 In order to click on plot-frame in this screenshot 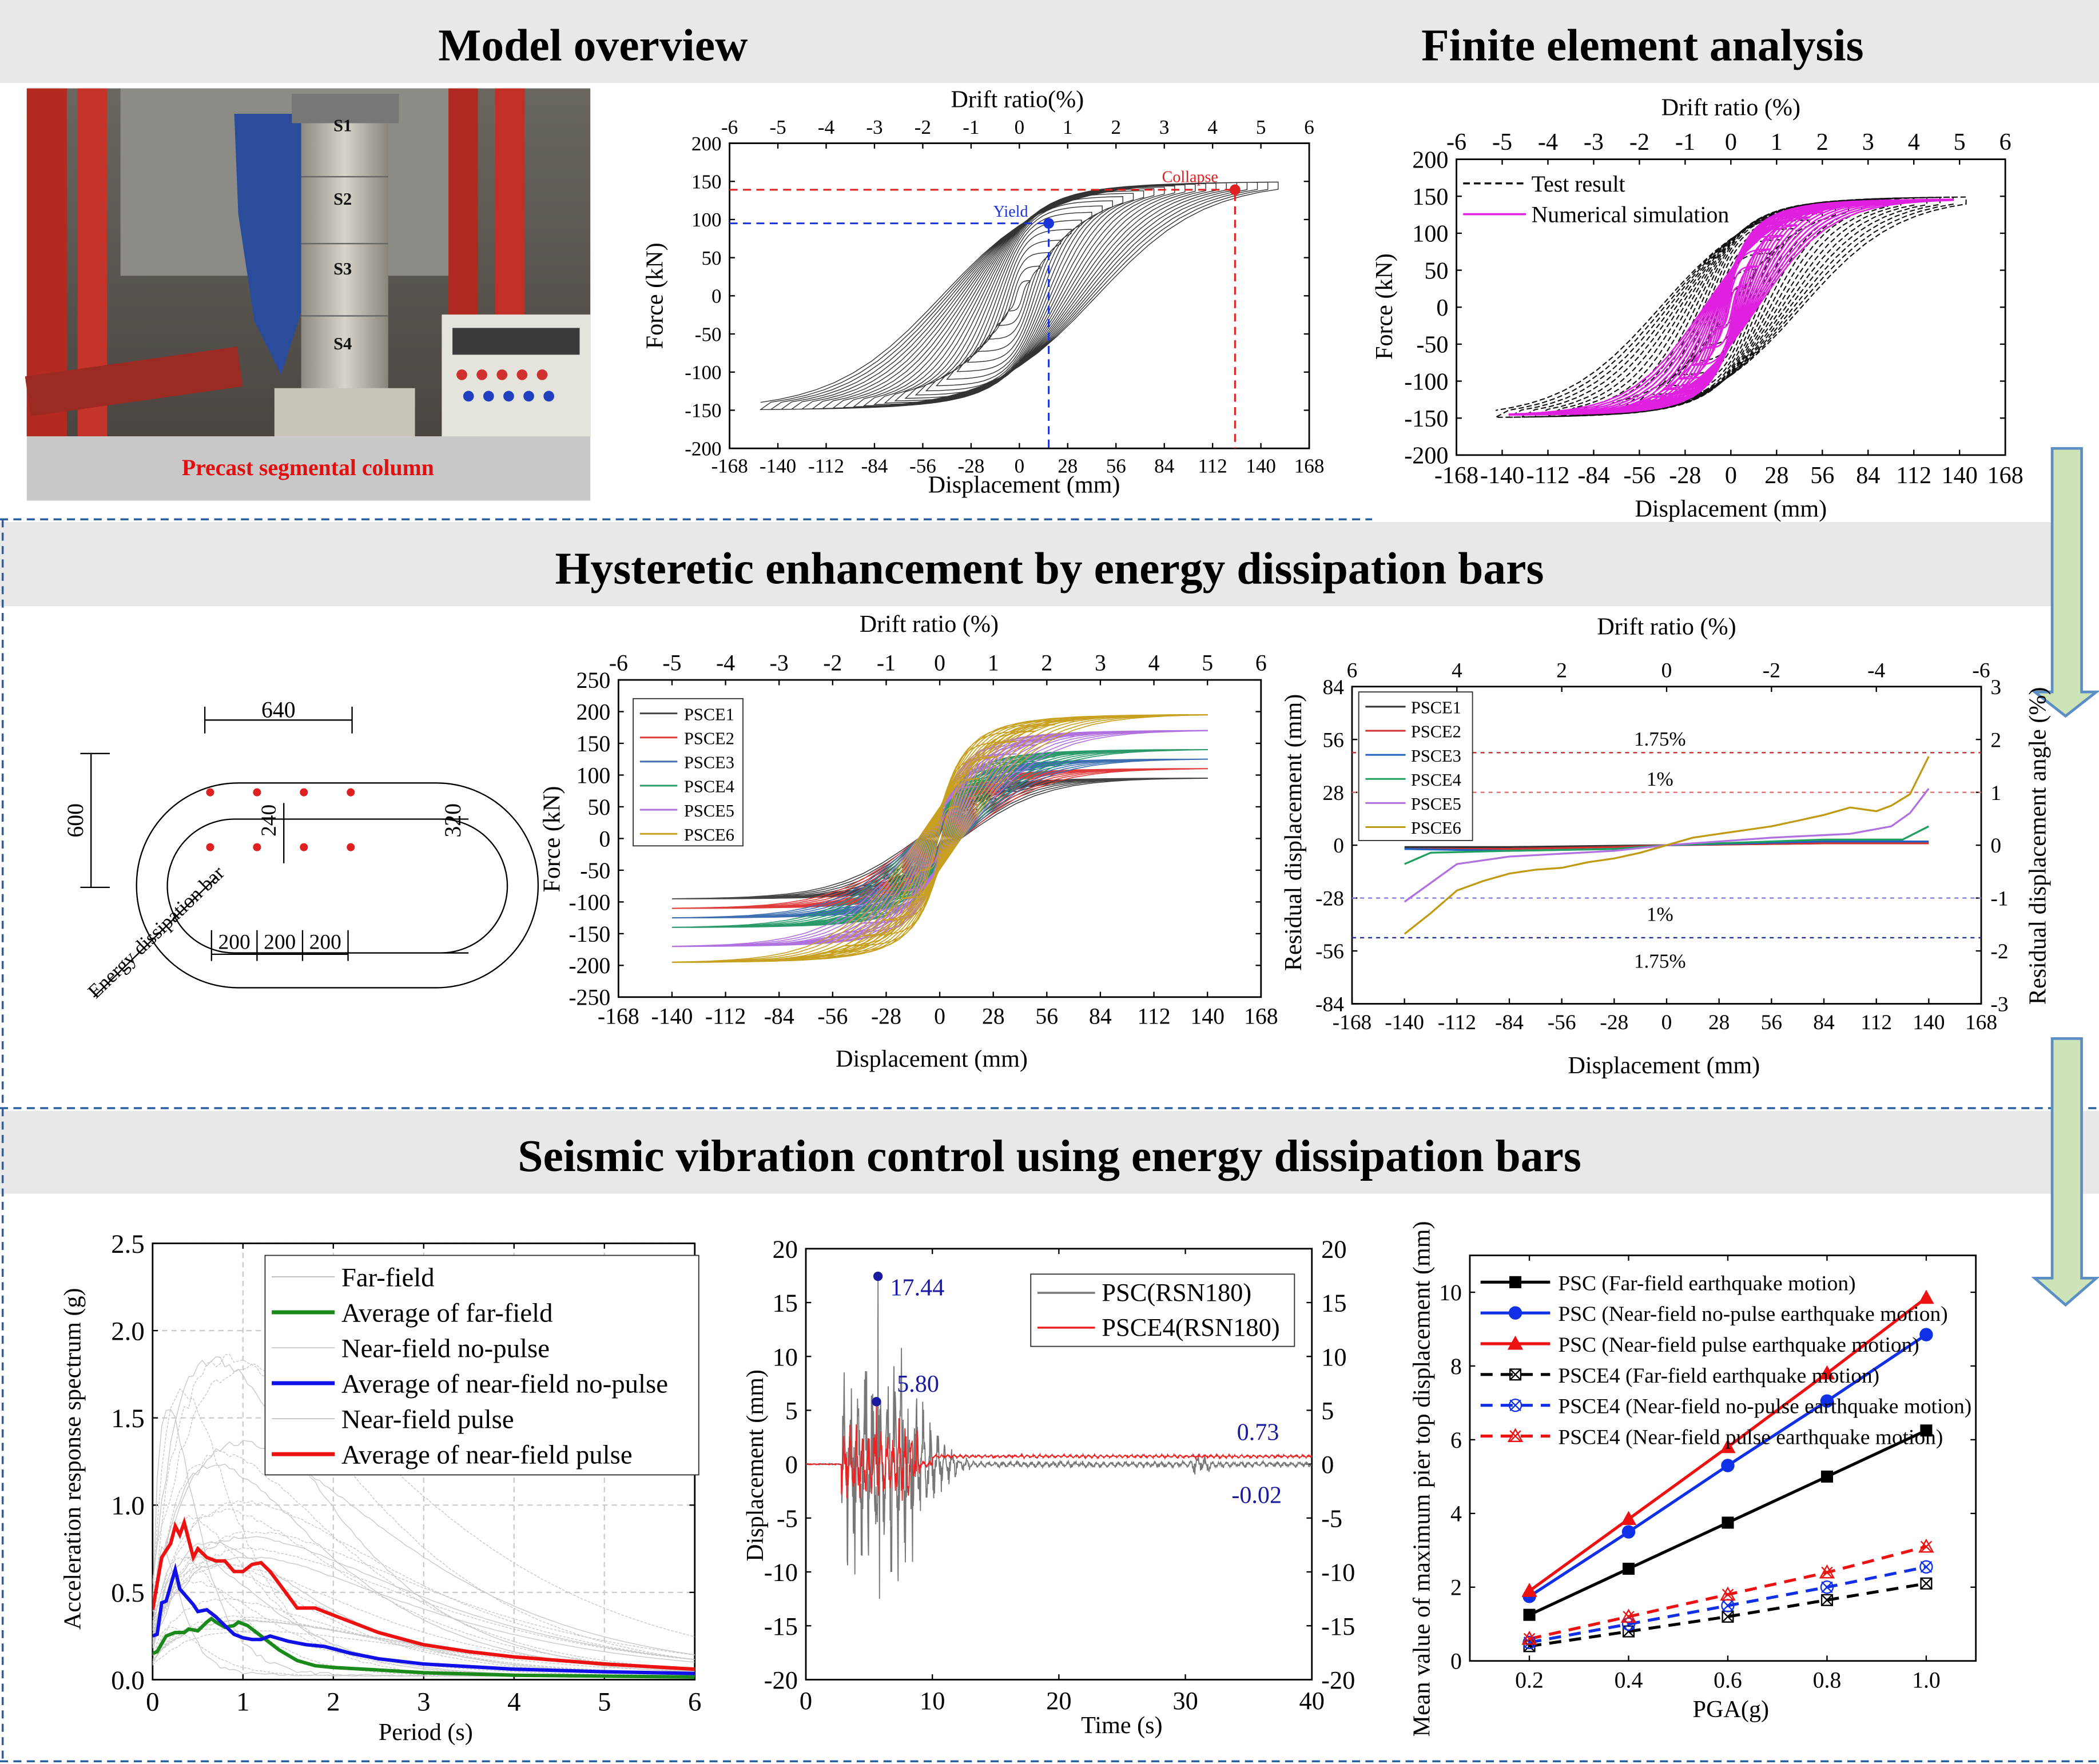, I will do `click(1723, 1458)`.